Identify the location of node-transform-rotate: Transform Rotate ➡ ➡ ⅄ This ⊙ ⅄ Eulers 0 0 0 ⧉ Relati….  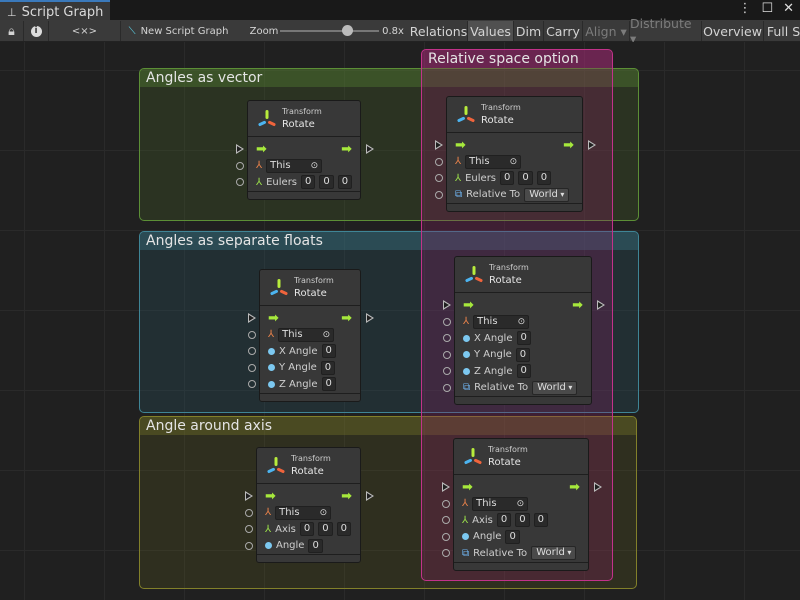
(515, 154).